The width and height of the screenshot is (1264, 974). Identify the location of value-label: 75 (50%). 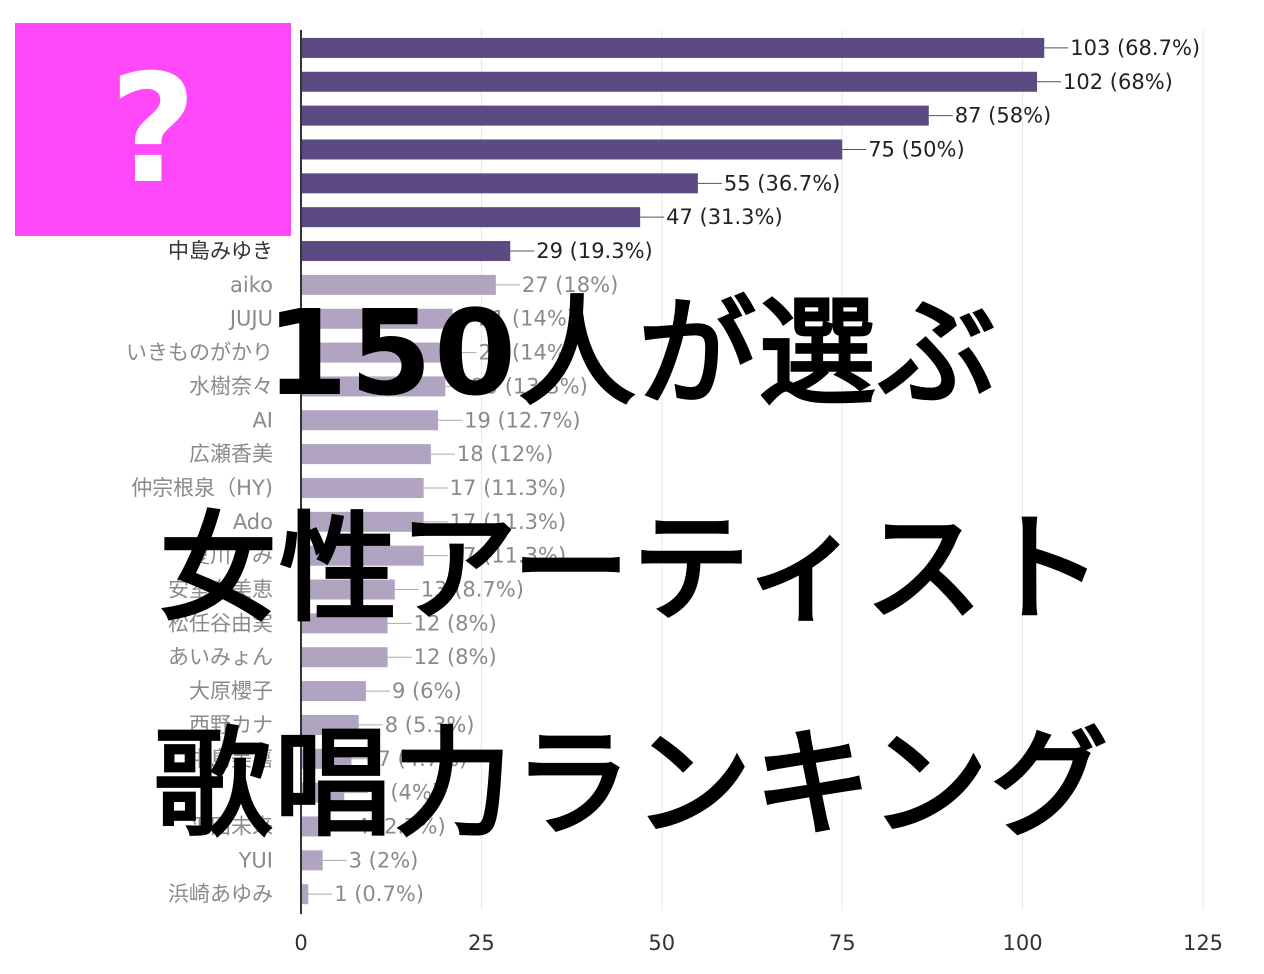
(916, 149).